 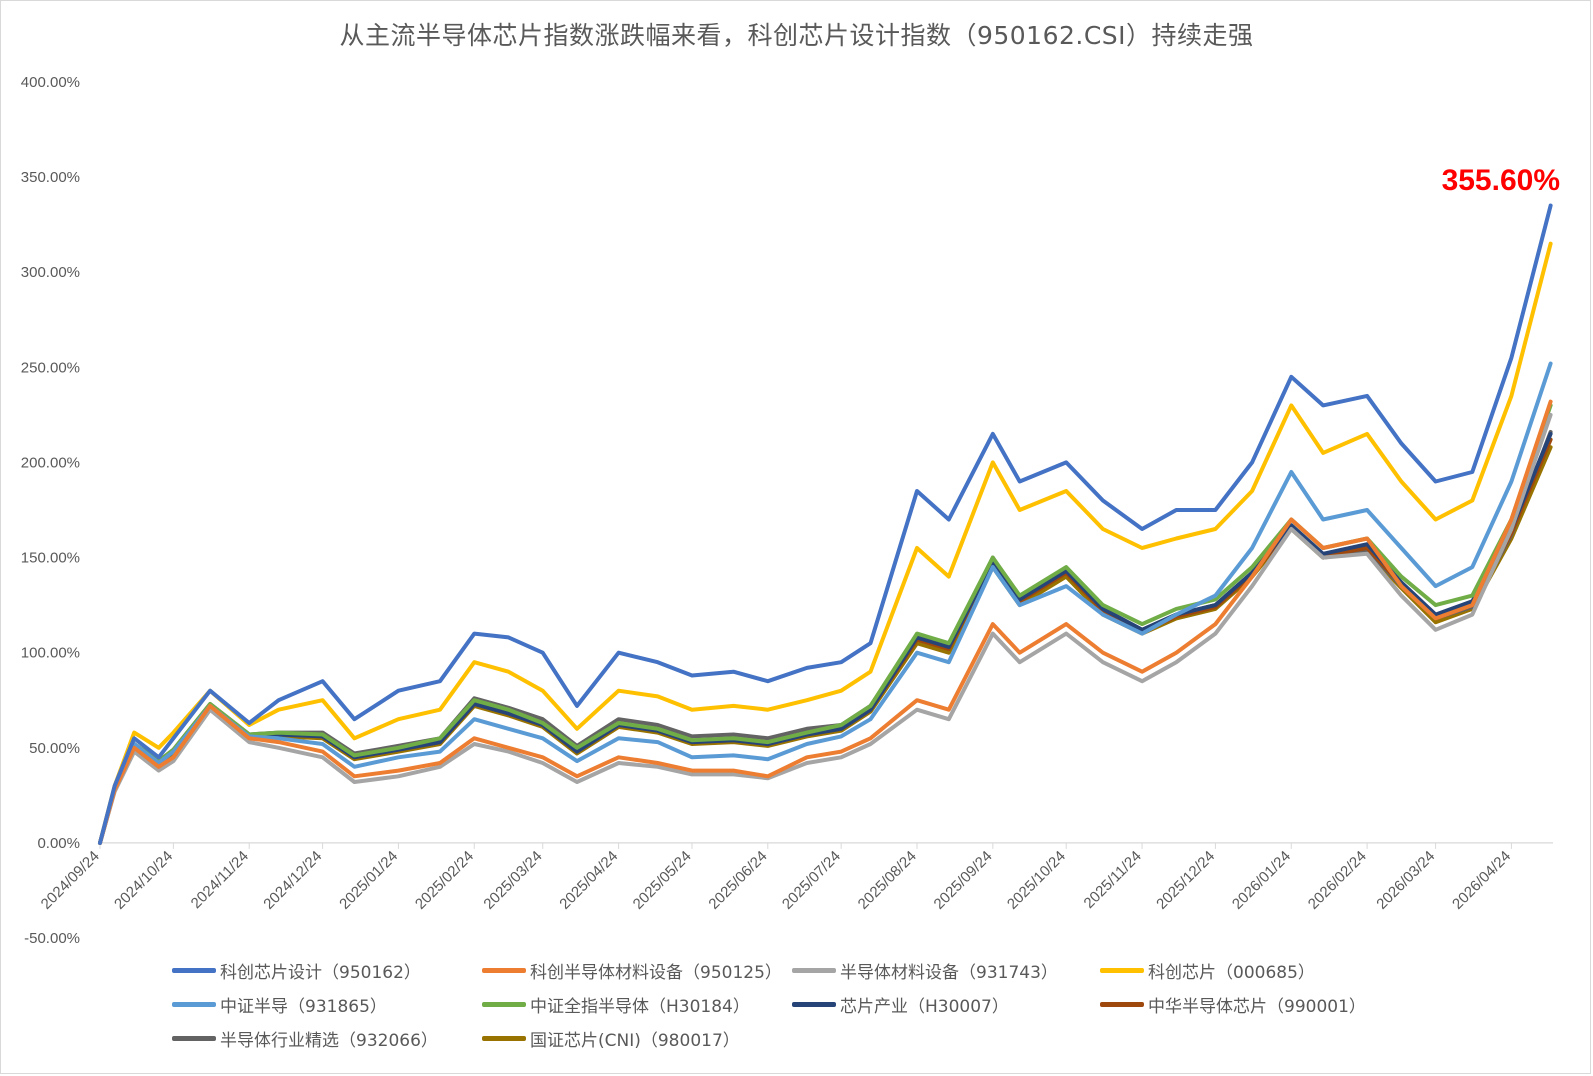 I want to click on legend-label: 国证芯片(CNI)（980017）, so click(x=635, y=1041).